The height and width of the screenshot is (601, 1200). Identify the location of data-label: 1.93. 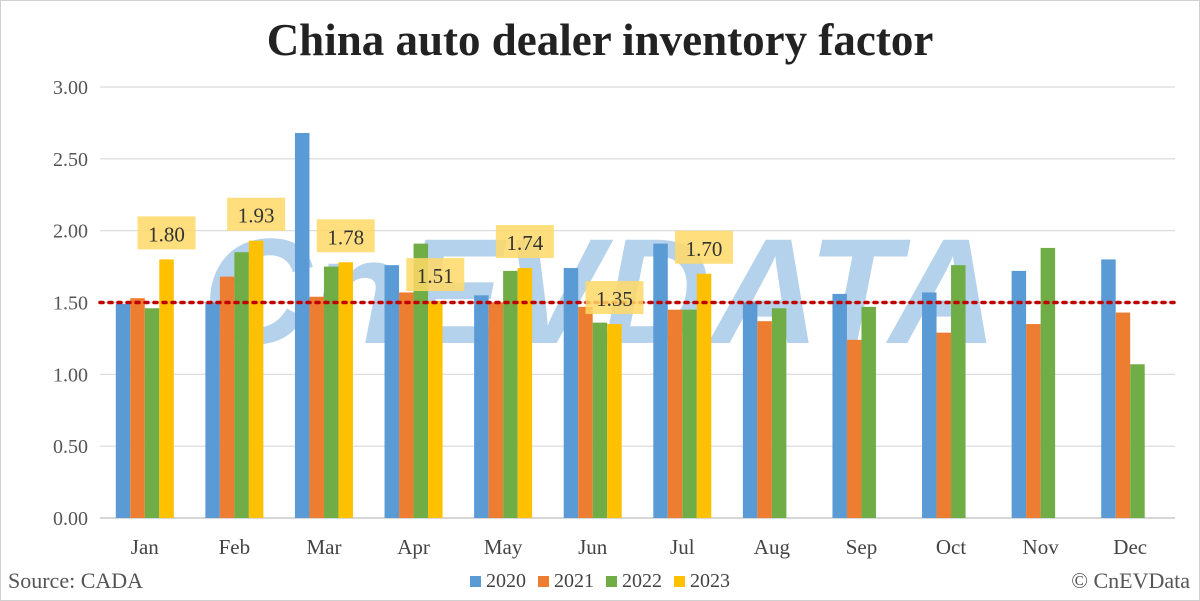
(256, 216).